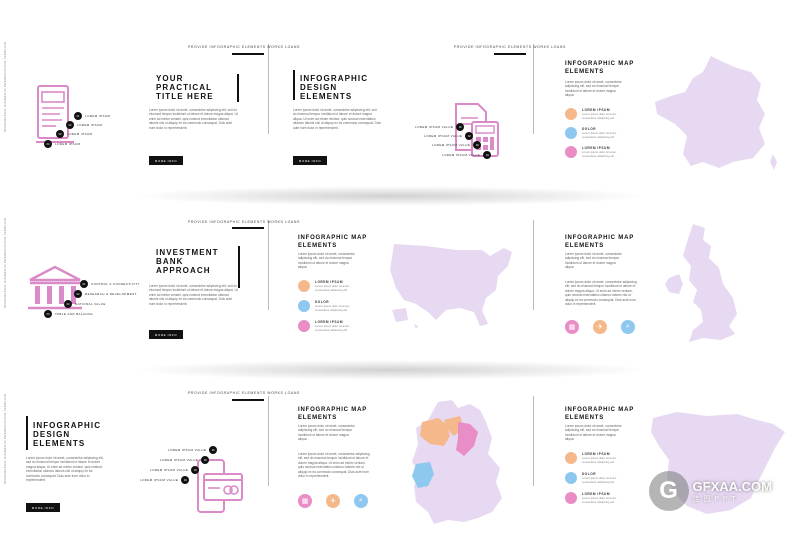 The width and height of the screenshot is (800, 533). What do you see at coordinates (187, 261) in the screenshot?
I see `slide-title: INVESTMENT BANK APPROACH` at bounding box center [187, 261].